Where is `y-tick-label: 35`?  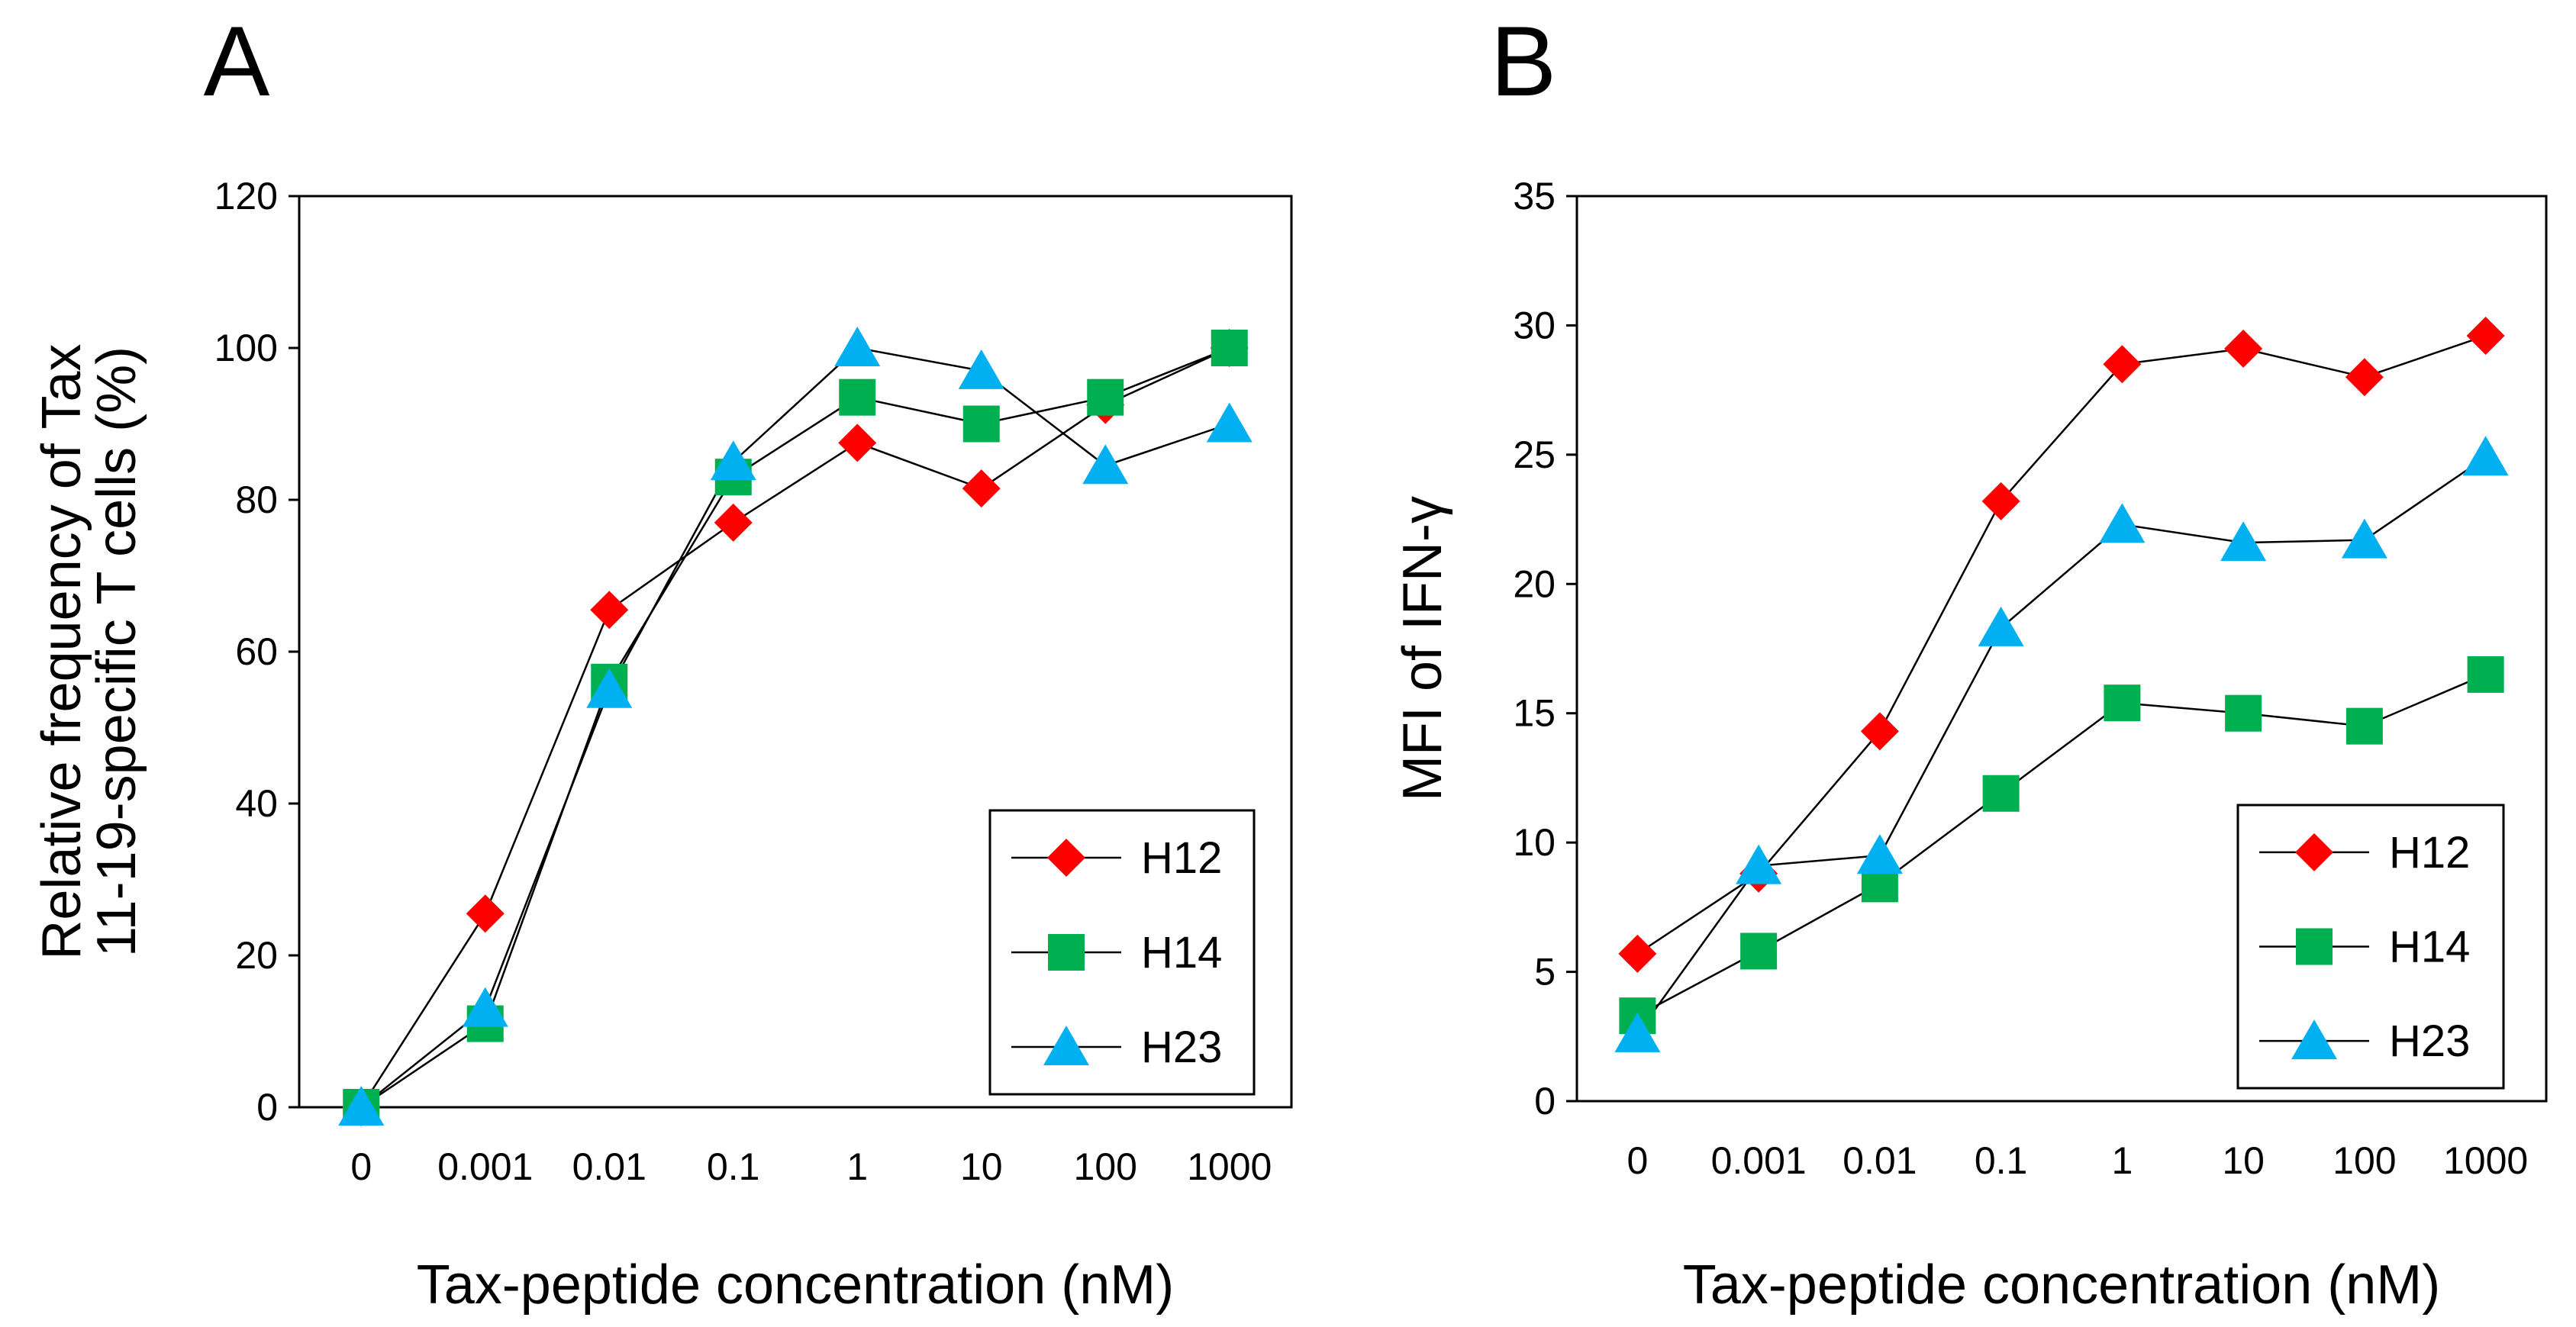 y-tick-label: 35 is located at coordinates (1534, 196).